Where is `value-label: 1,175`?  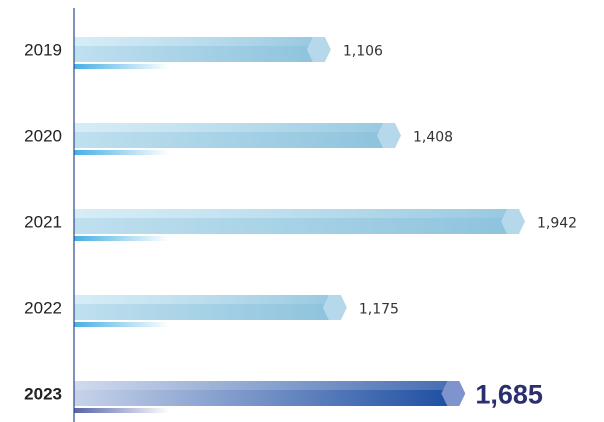 value-label: 1,175 is located at coordinates (379, 310).